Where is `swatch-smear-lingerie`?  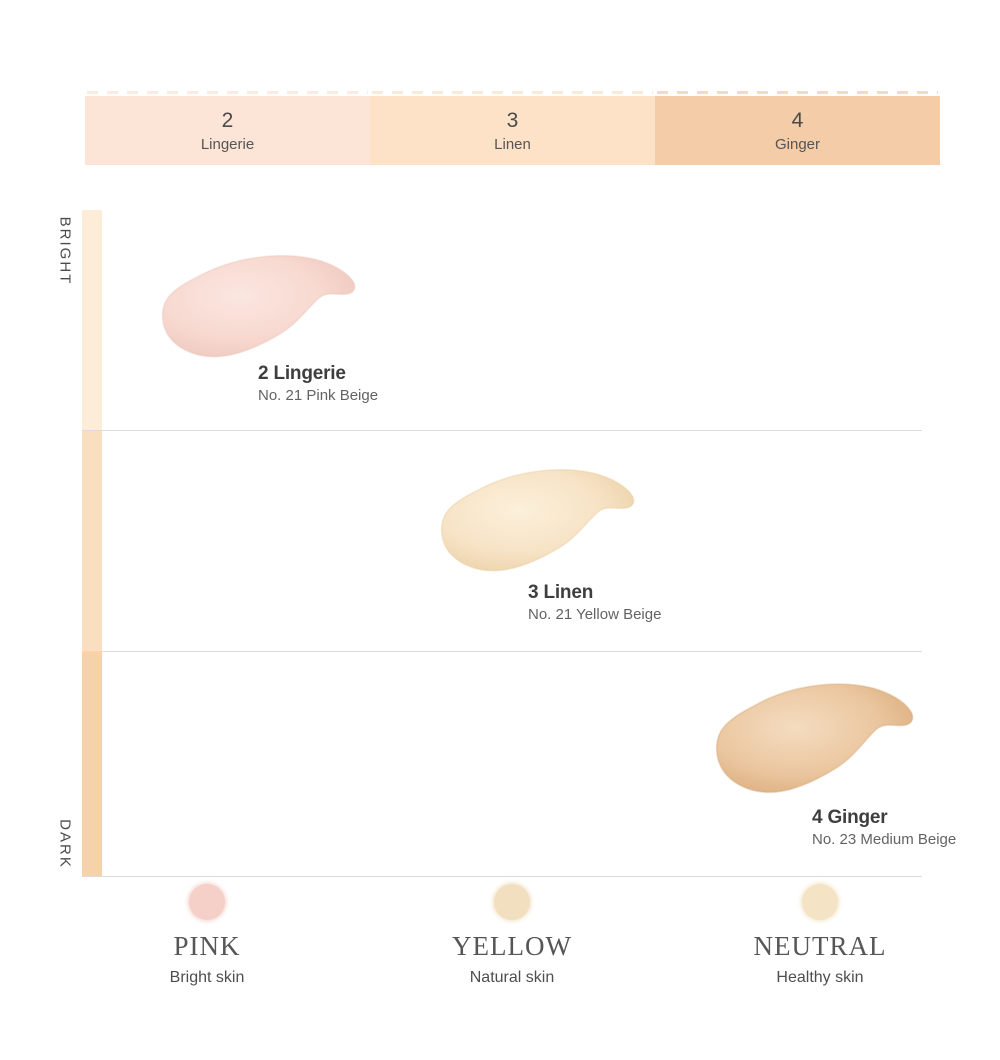
swatch-smear-lingerie is located at coordinates (258, 306).